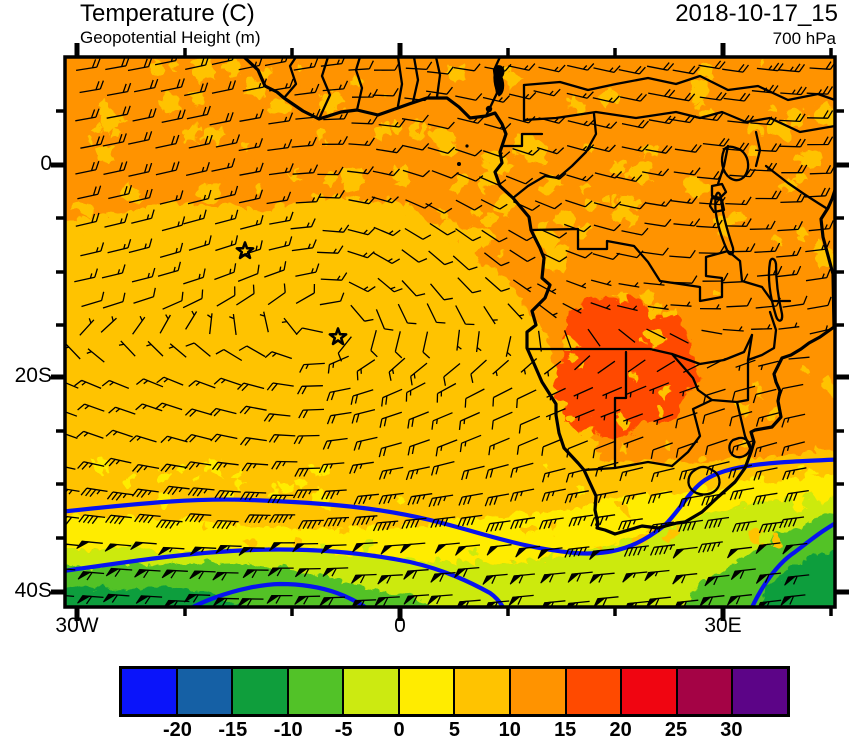 This screenshot has height=750, width=850. I want to click on colorbar-label--20: -20, so click(177, 730).